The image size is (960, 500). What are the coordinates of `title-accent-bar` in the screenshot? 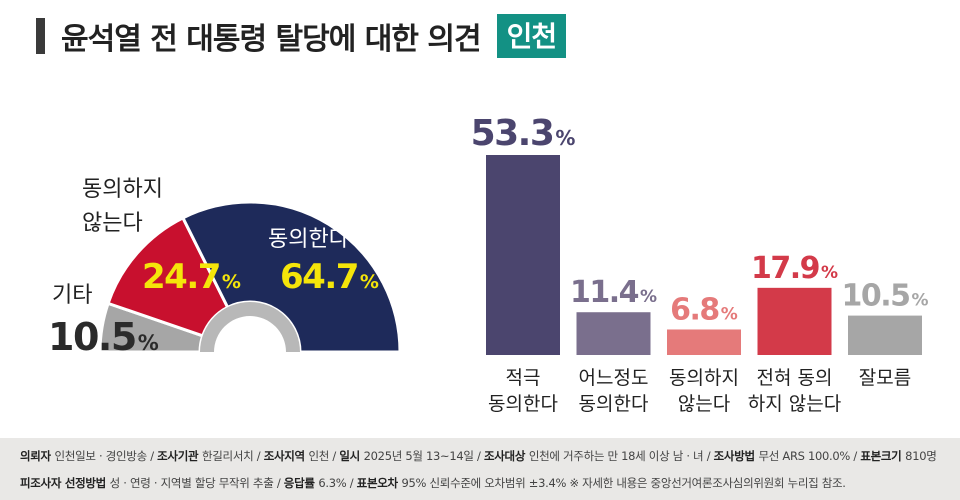 It's located at (40, 36).